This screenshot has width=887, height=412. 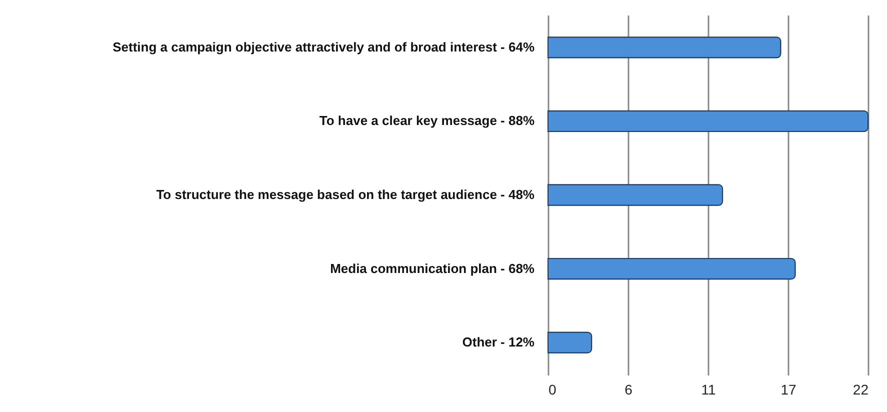 I want to click on x-tick-label: 6, so click(x=628, y=390).